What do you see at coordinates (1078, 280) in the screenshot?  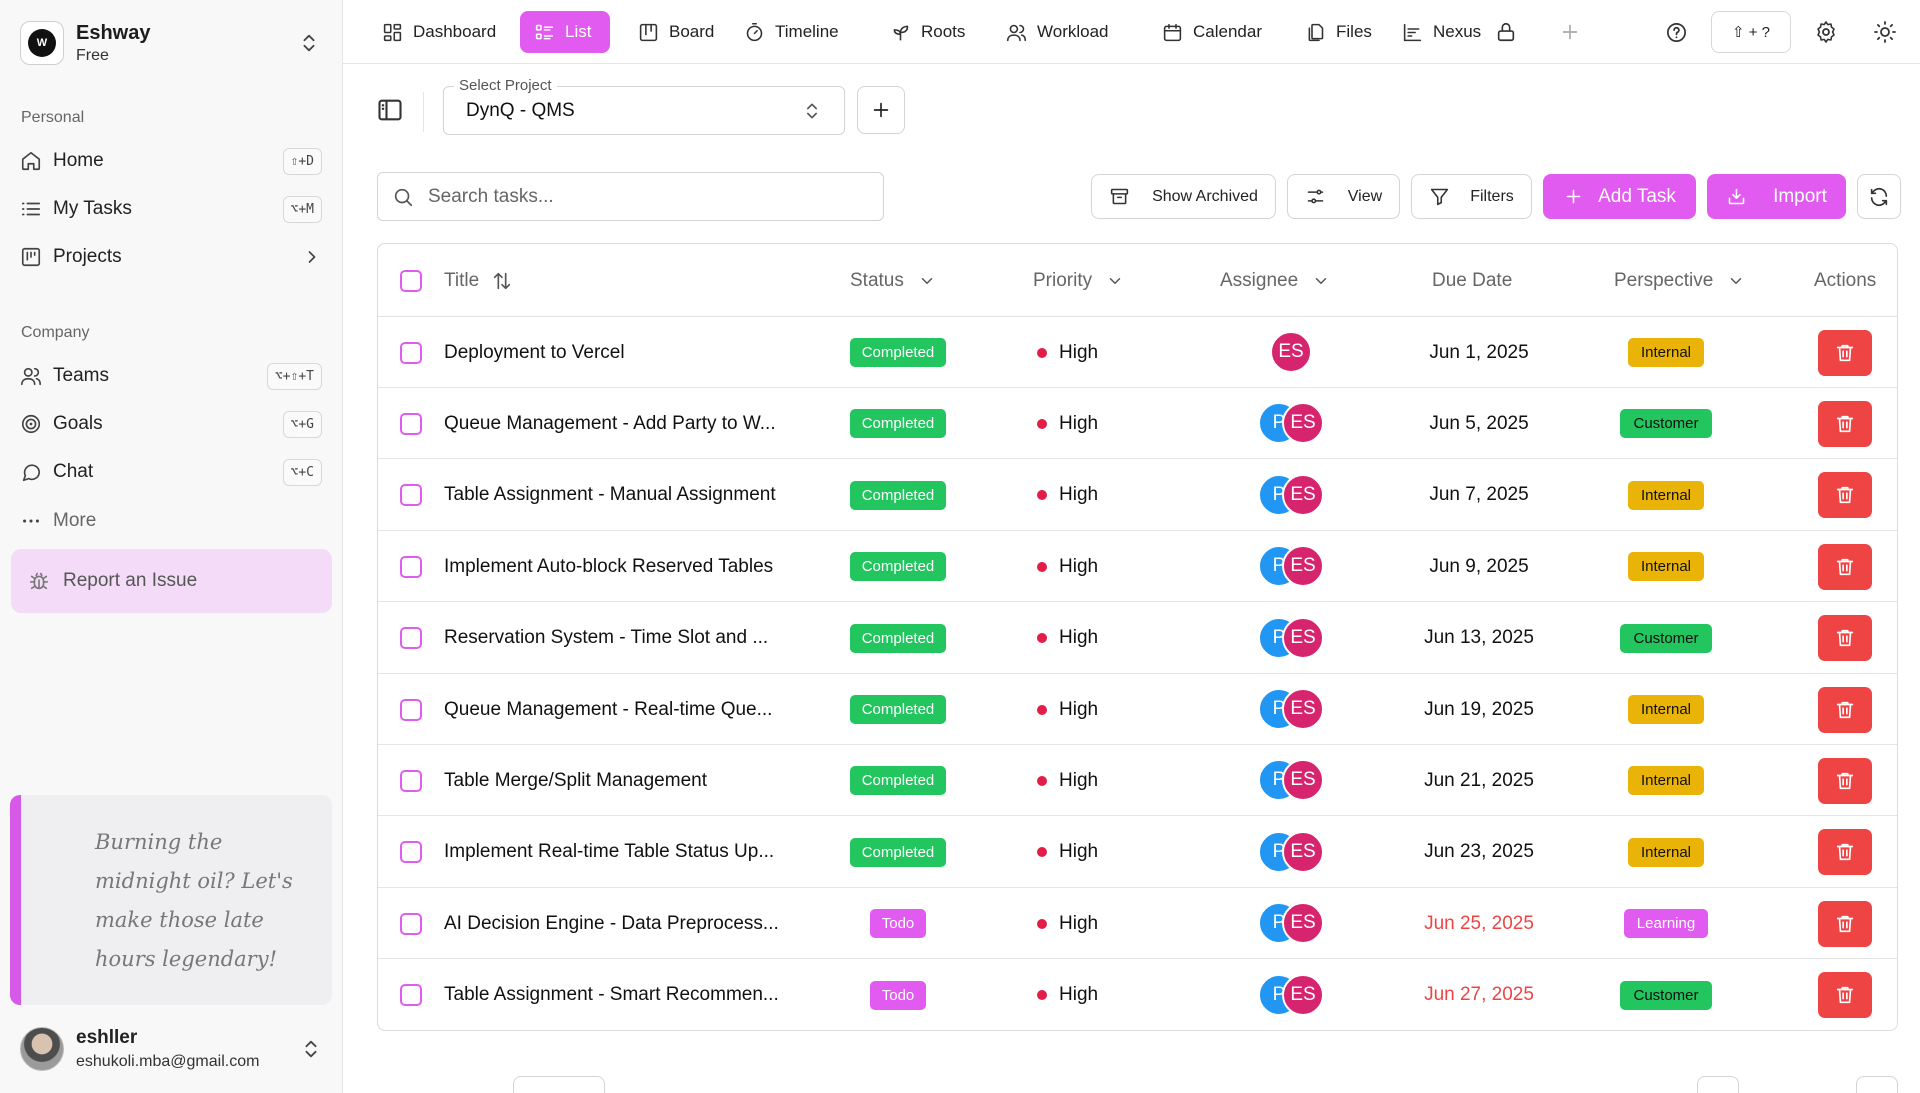 I see `header-priority: Priority` at bounding box center [1078, 280].